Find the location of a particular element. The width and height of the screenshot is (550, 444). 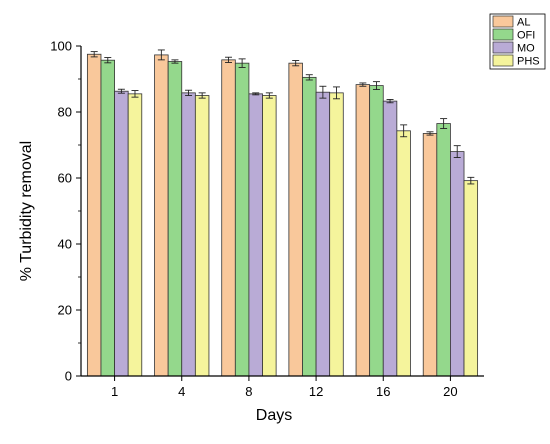

legend-label-phs: PHS is located at coordinates (528, 62).